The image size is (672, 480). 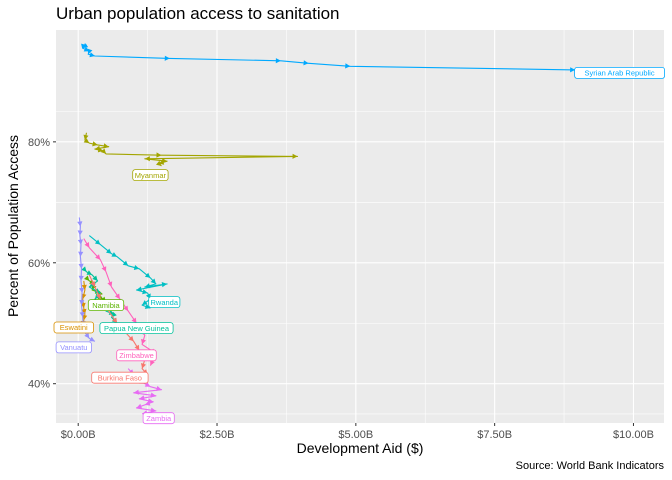 What do you see at coordinates (589, 466) in the screenshot?
I see `chart-caption: Source: World Bank Indicators` at bounding box center [589, 466].